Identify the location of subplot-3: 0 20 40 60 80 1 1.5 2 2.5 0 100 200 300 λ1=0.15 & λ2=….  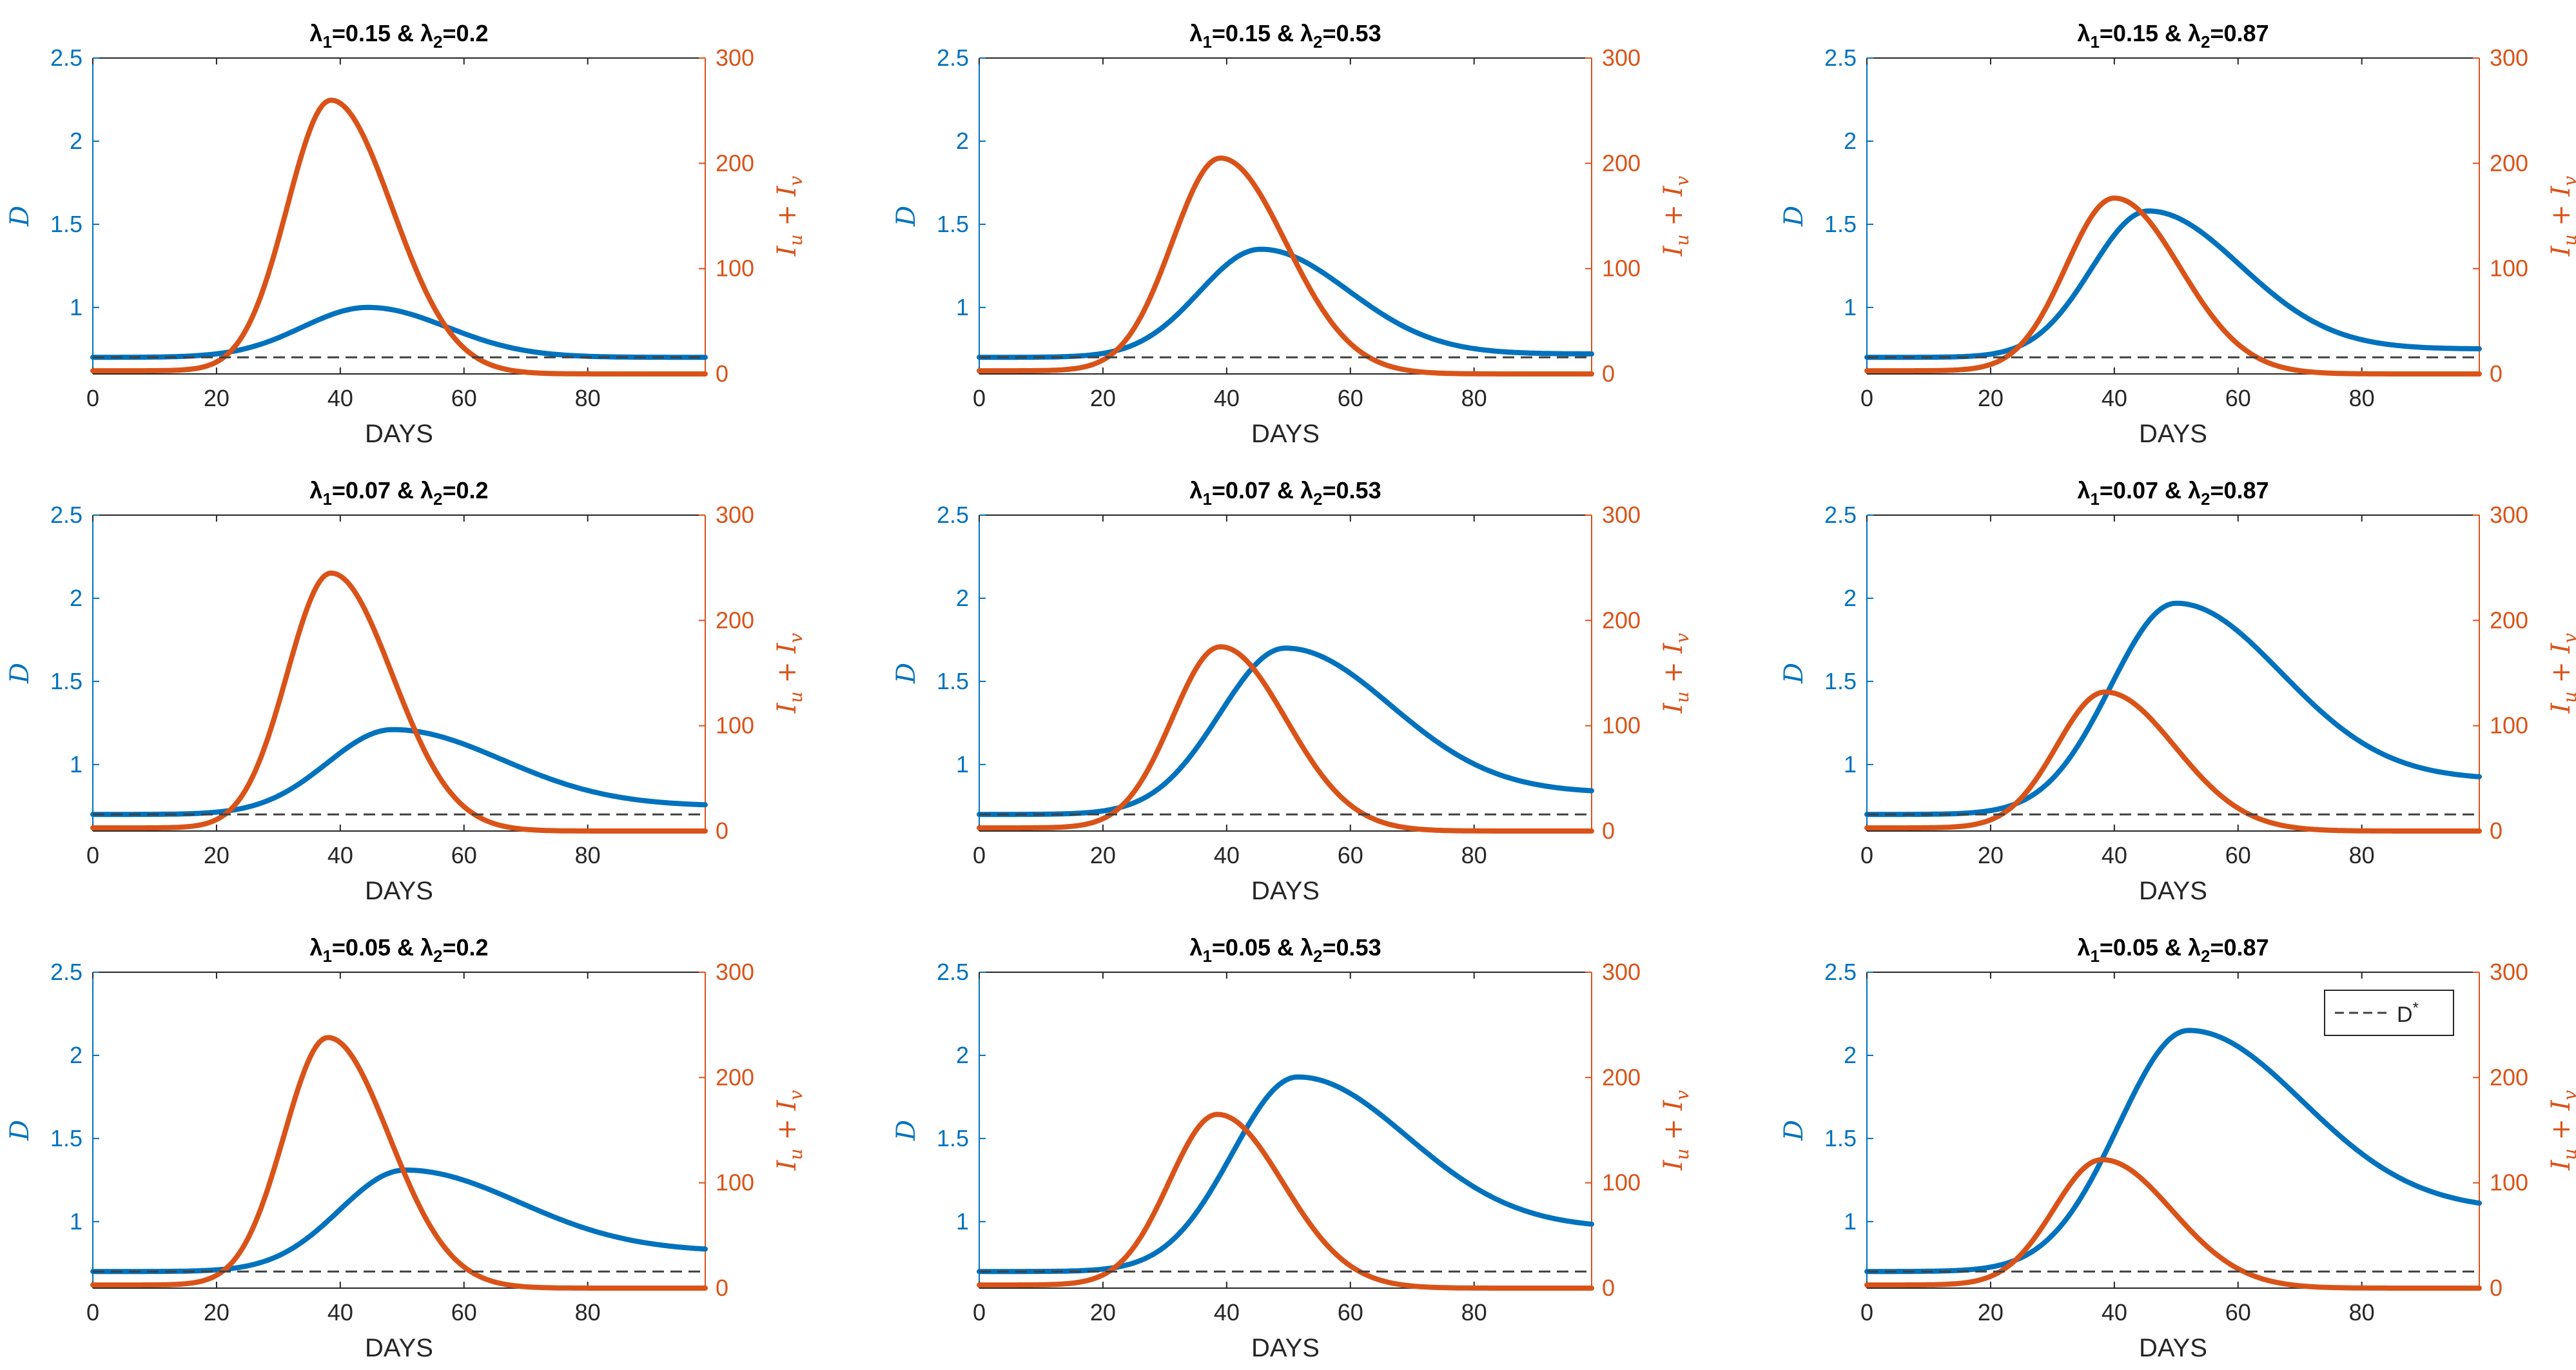
(2177, 234).